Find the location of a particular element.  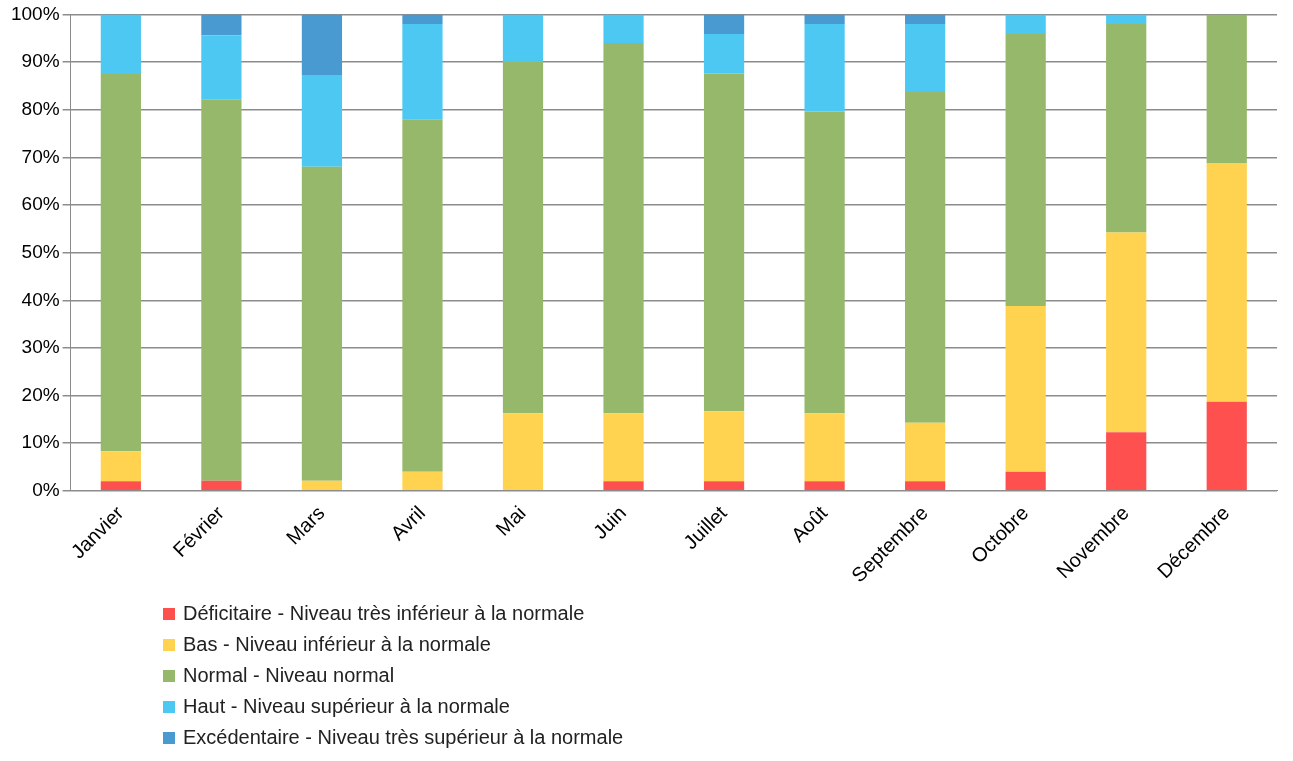

y-tick-label: 40% is located at coordinates (40, 299).